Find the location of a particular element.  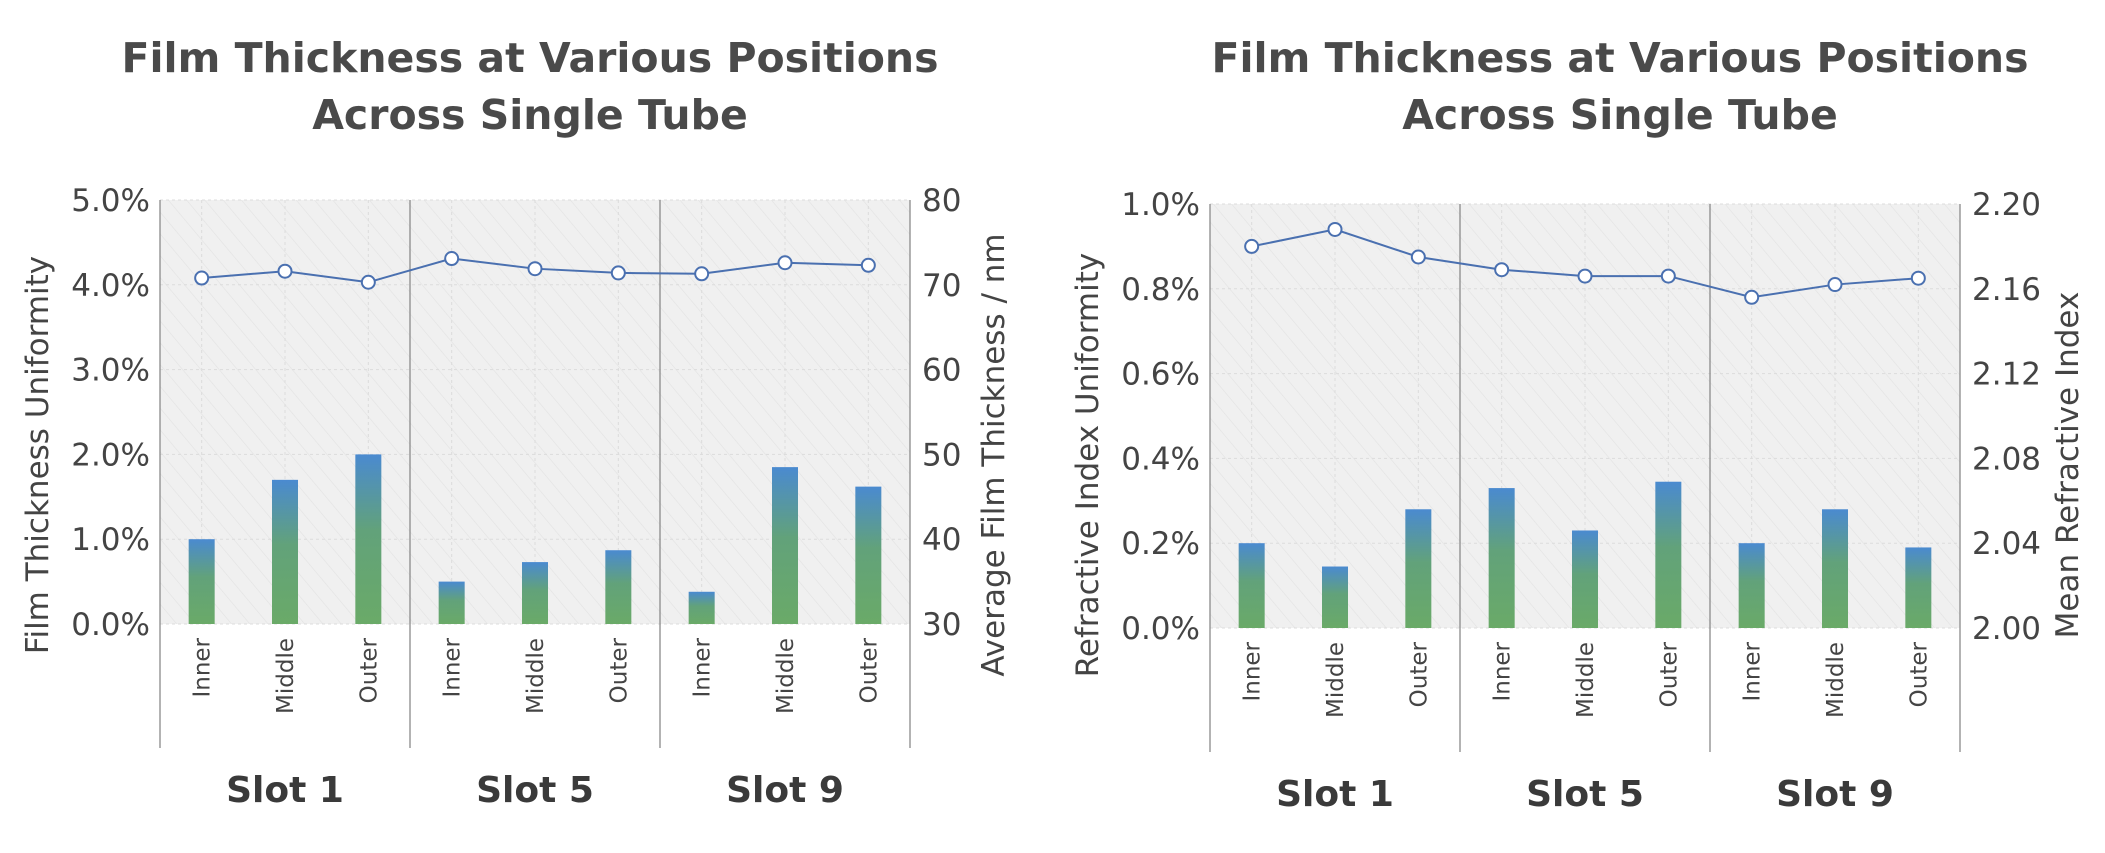

chart-1-group-label: Slot 5 is located at coordinates (535, 790).